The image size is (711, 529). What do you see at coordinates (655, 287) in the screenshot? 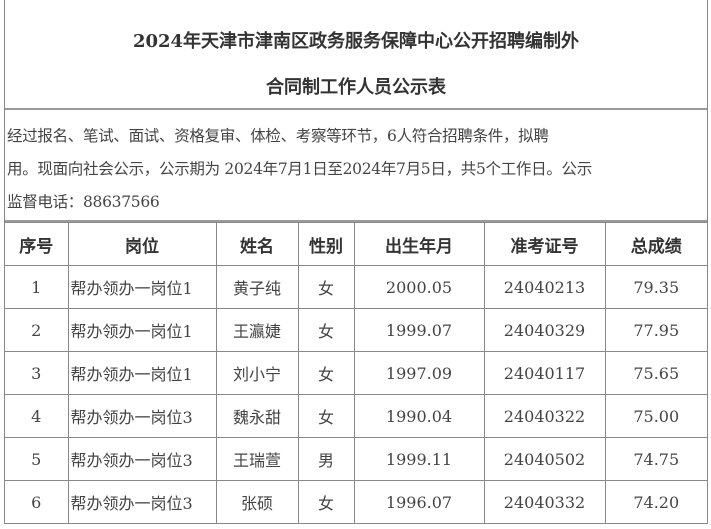
I see `cell-score: 79.35` at bounding box center [655, 287].